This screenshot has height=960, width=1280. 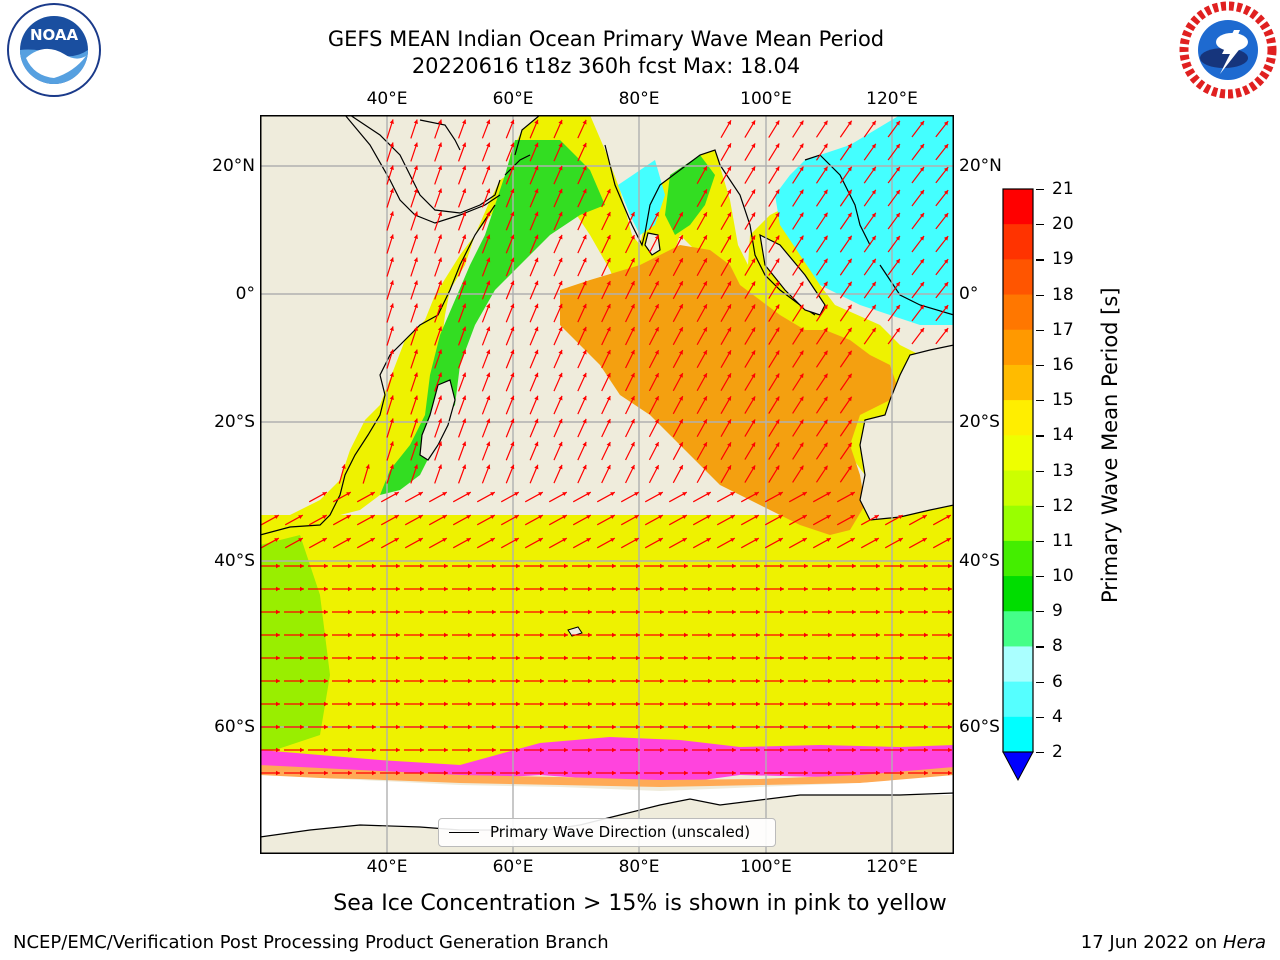 What do you see at coordinates (387, 867) in the screenshot?
I see `lon-tick-bottom-40: 40°E` at bounding box center [387, 867].